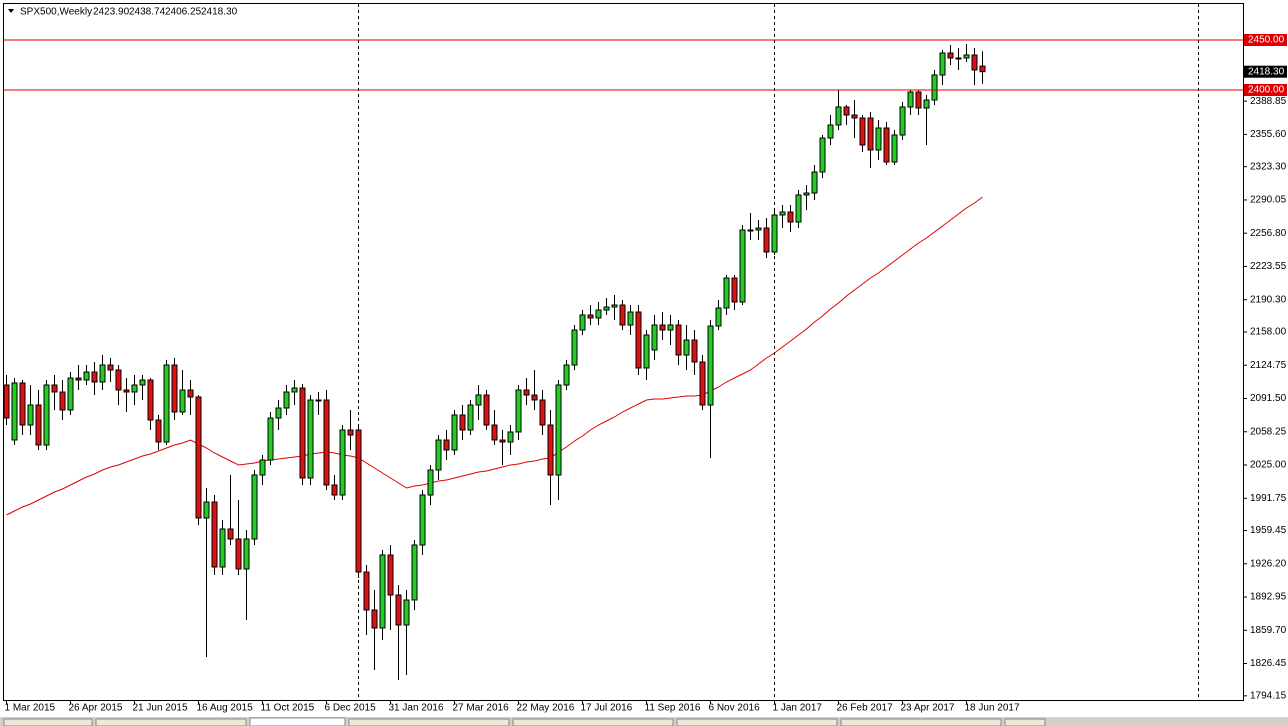  Describe the element at coordinates (1268, 166) in the screenshot. I see `y-tick-label: 2323.30` at that location.